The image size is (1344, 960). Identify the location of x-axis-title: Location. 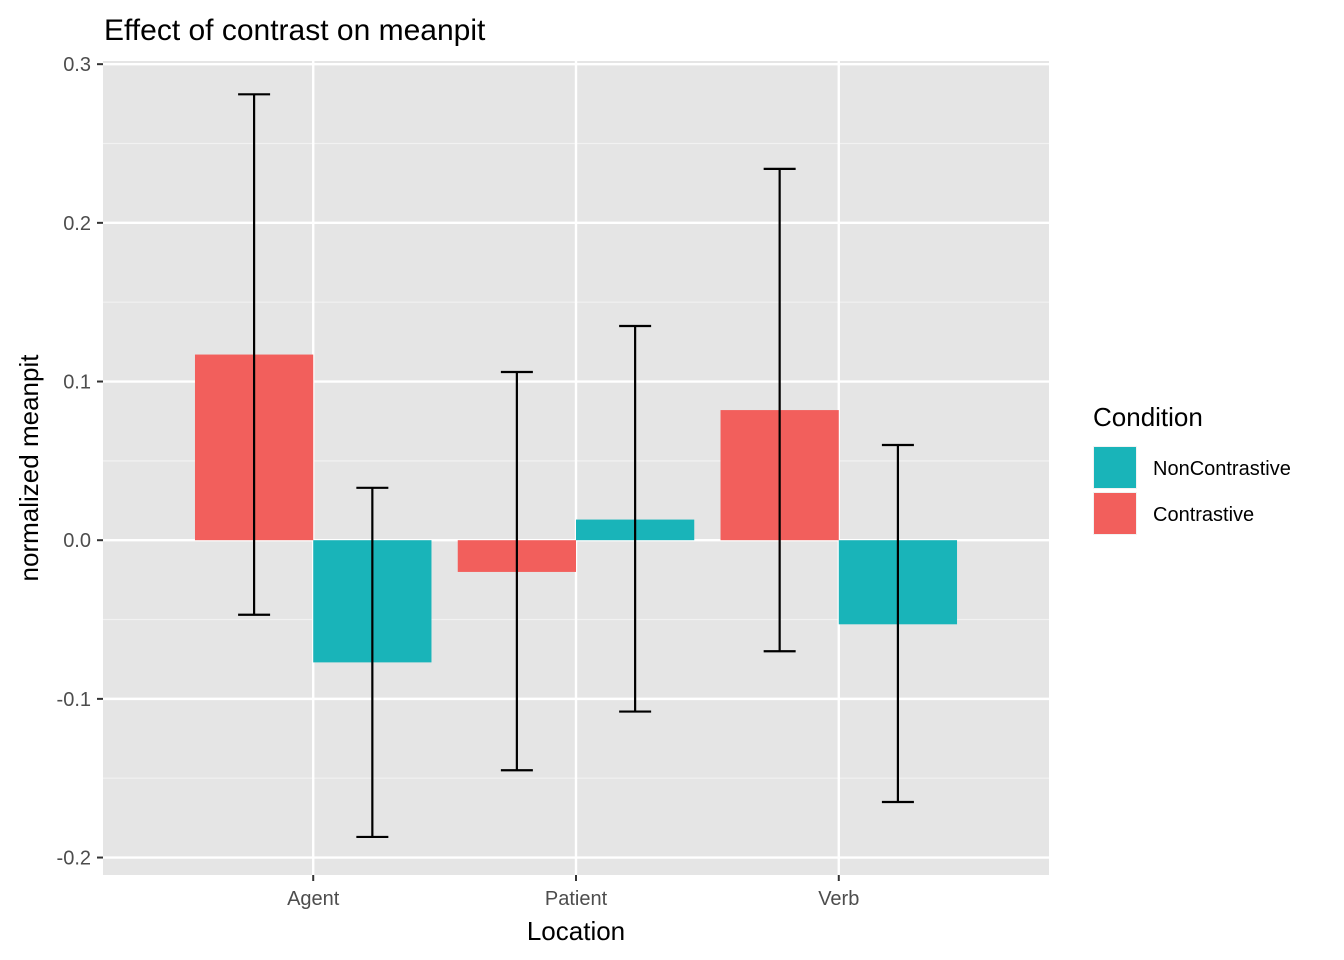
(576, 931).